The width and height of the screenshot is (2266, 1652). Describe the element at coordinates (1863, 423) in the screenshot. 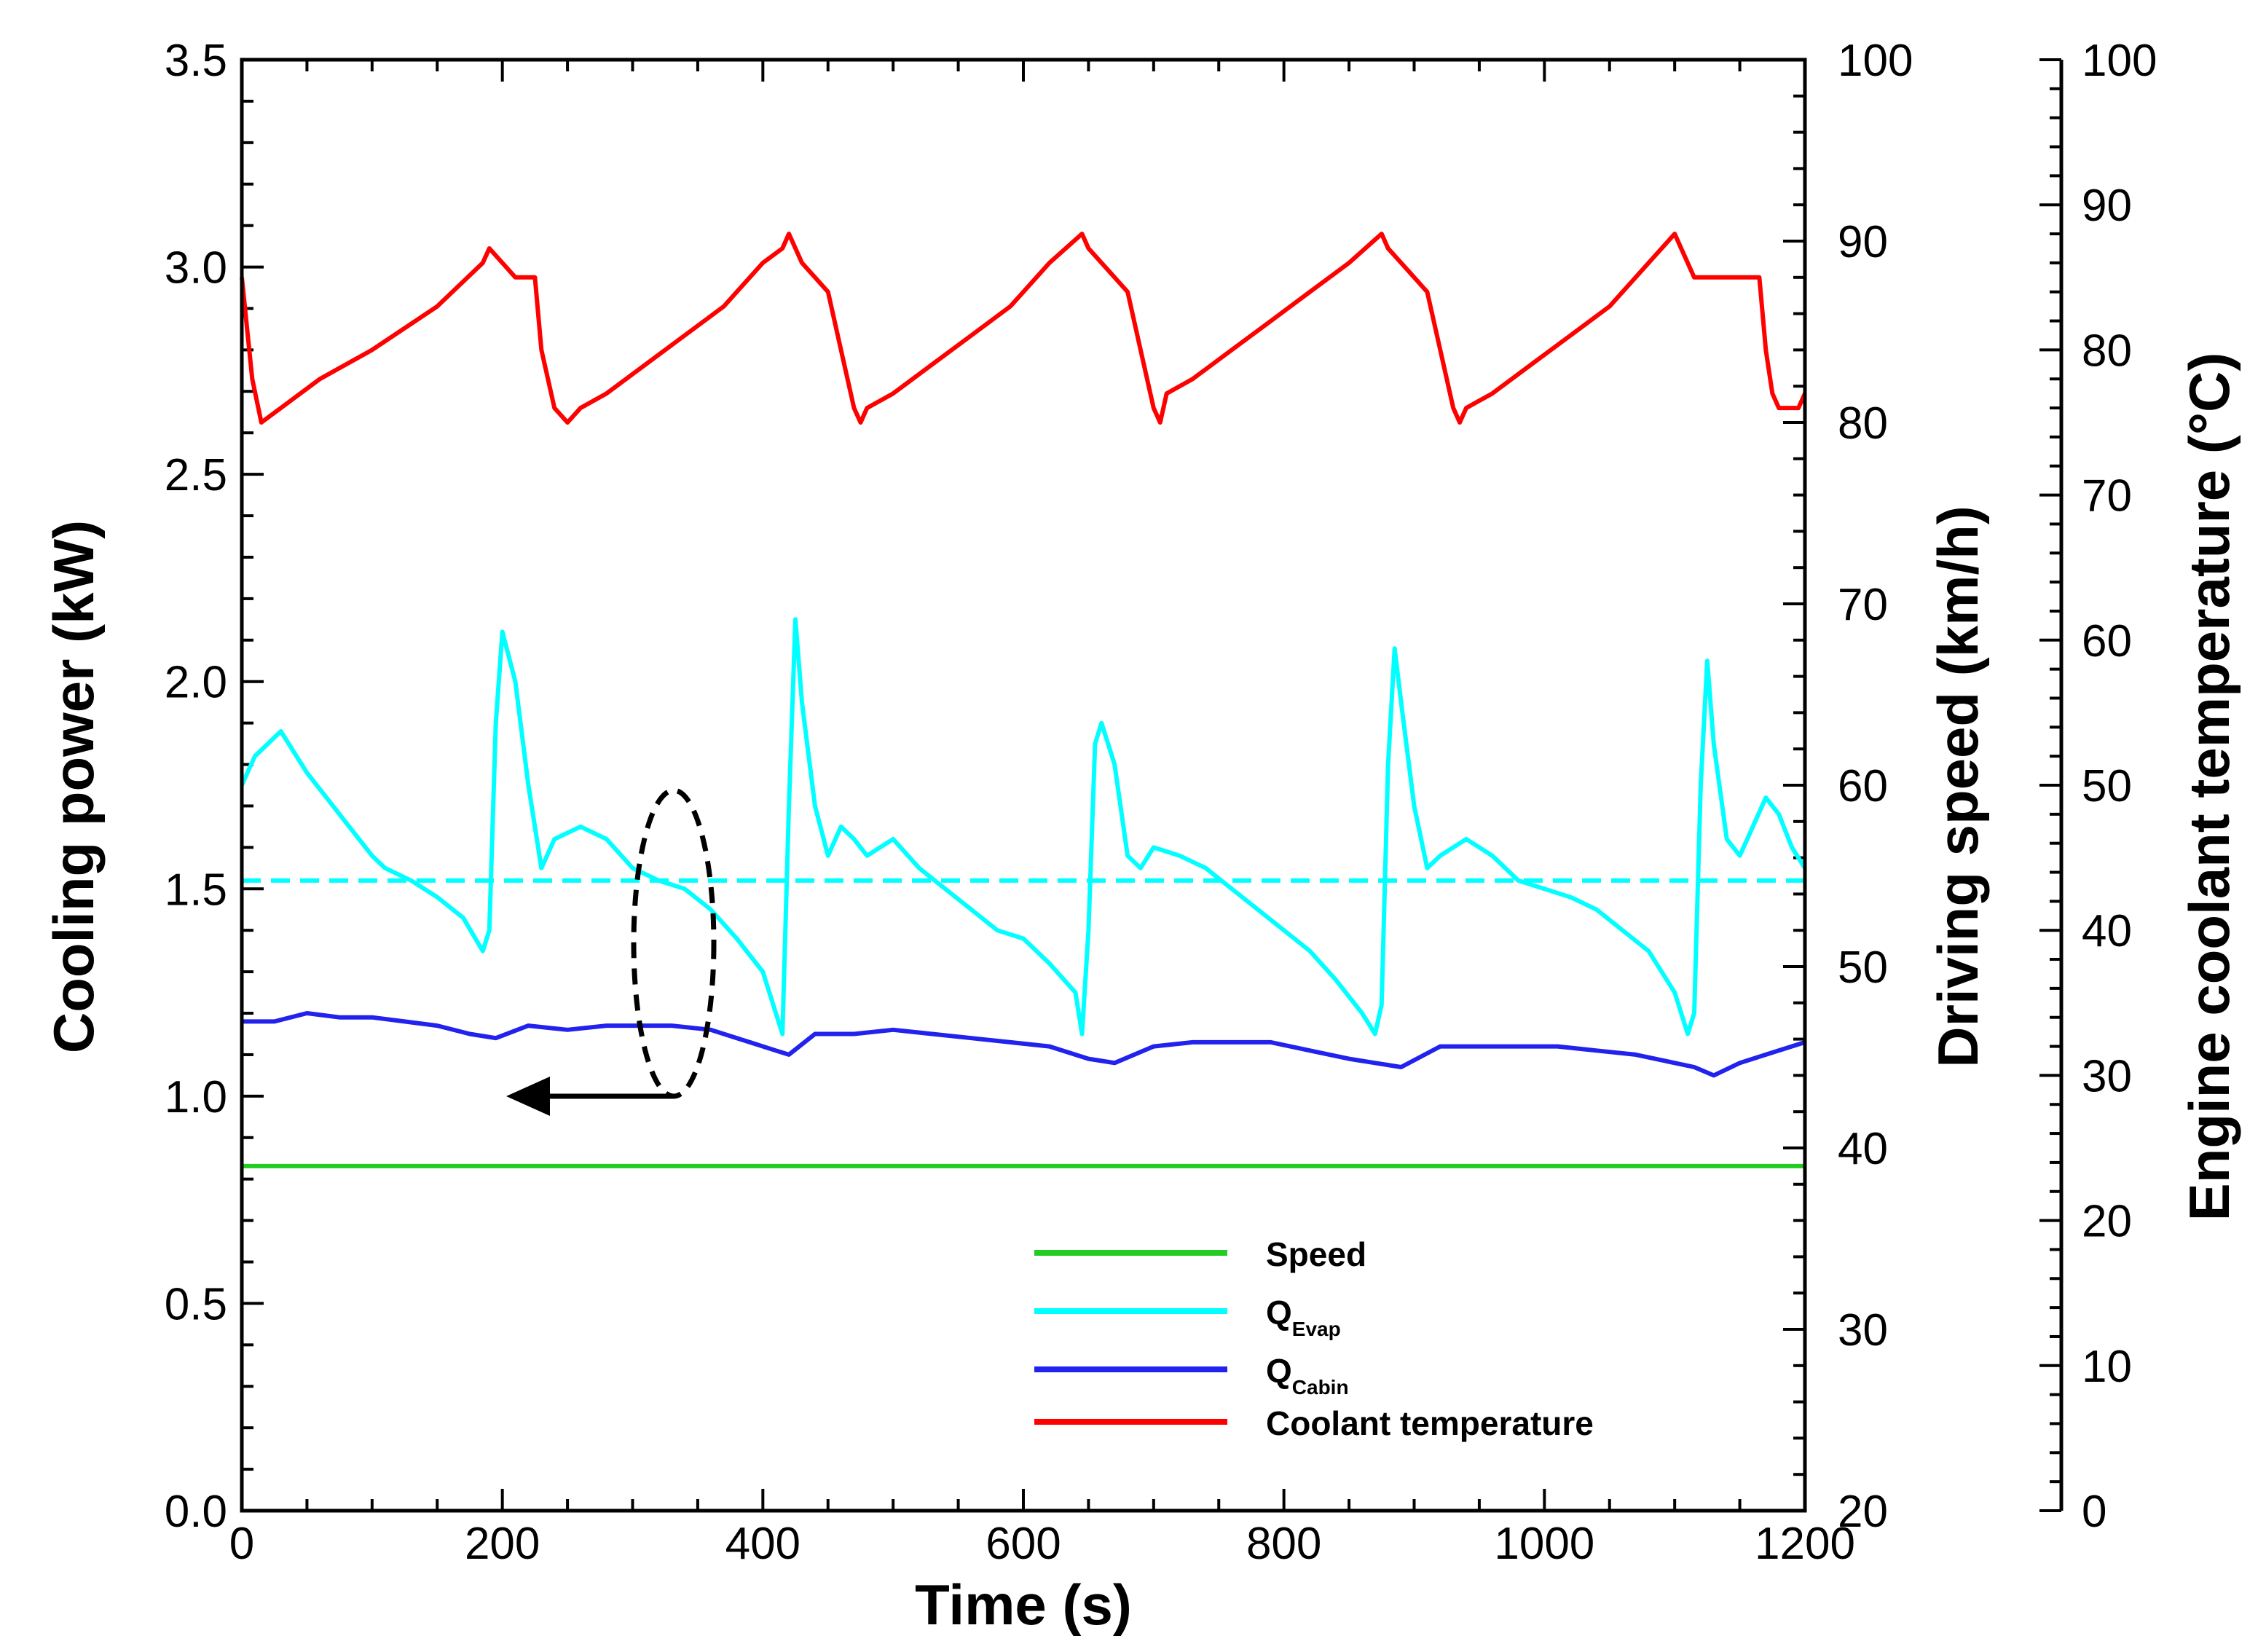

I see `speed-tick-label: 80` at that location.